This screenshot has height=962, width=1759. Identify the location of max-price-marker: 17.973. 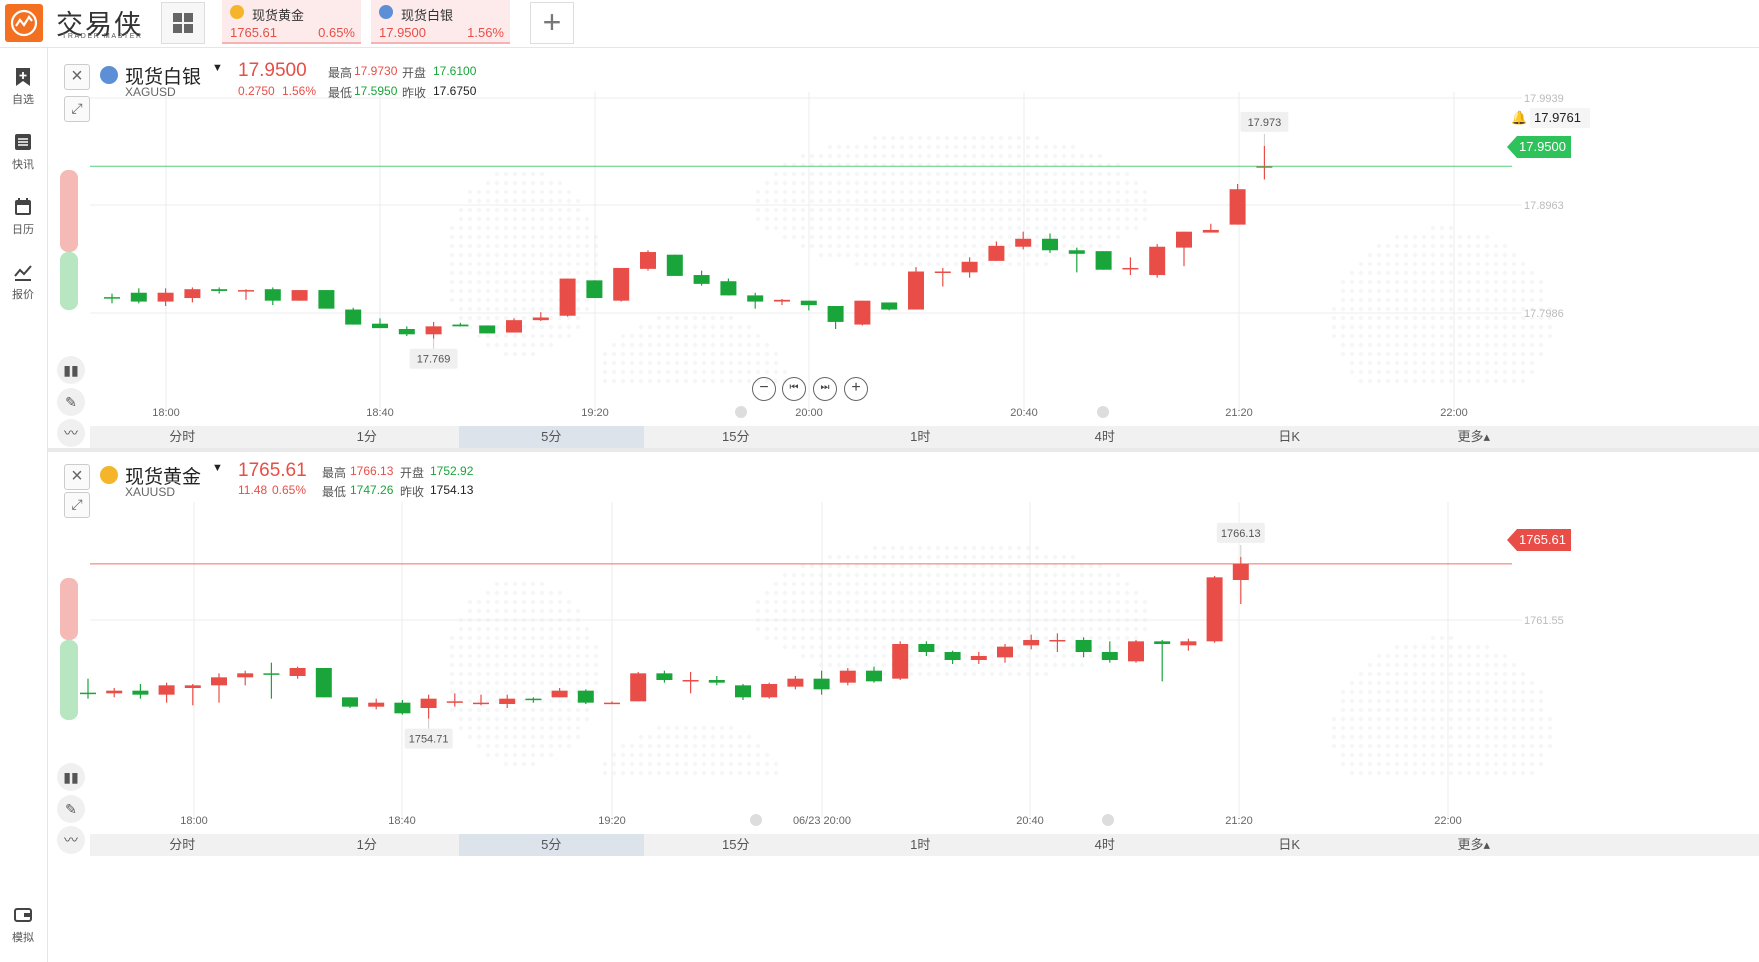
(1265, 123).